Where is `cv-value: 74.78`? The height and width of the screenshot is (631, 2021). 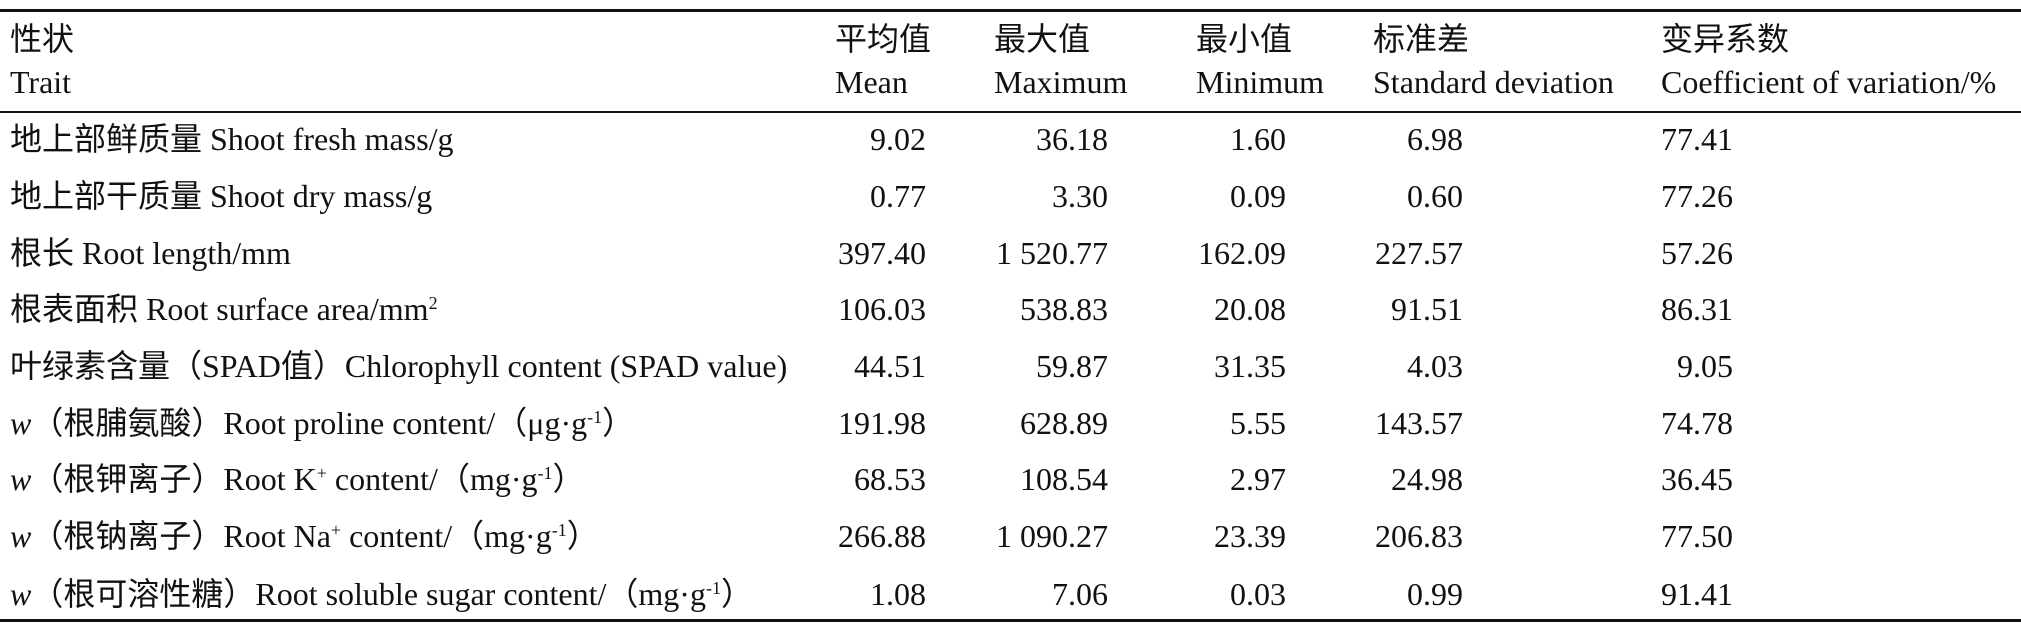
cv-value: 74.78 is located at coordinates (1697, 423).